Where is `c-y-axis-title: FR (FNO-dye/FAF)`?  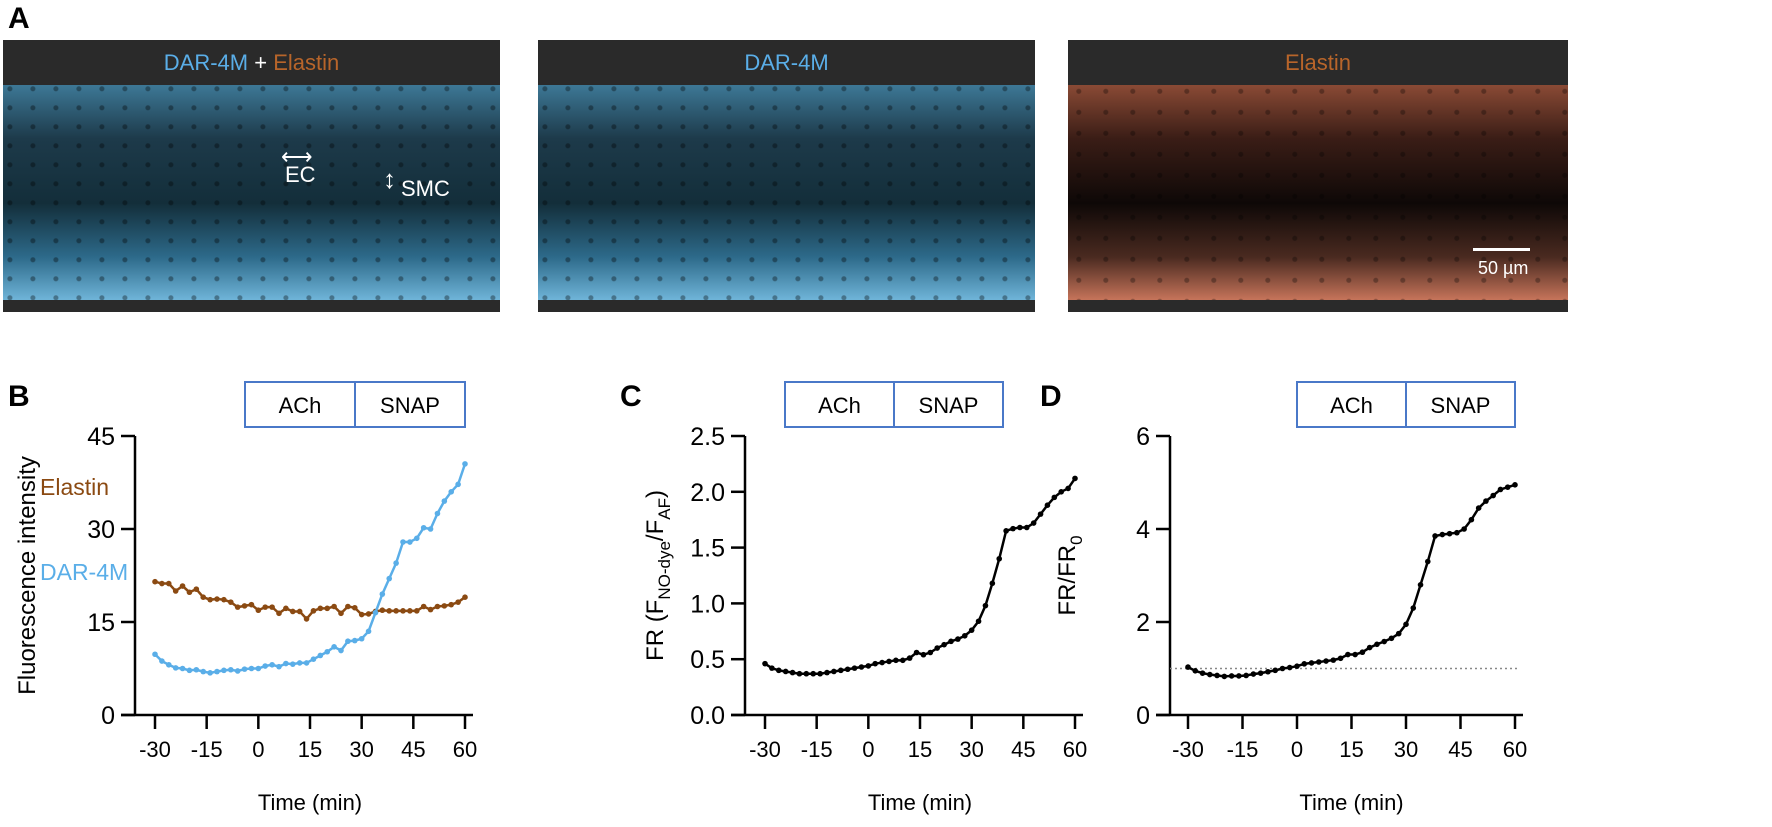
c-y-axis-title: FR (FNO-dye/FAF) is located at coordinates (658, 575).